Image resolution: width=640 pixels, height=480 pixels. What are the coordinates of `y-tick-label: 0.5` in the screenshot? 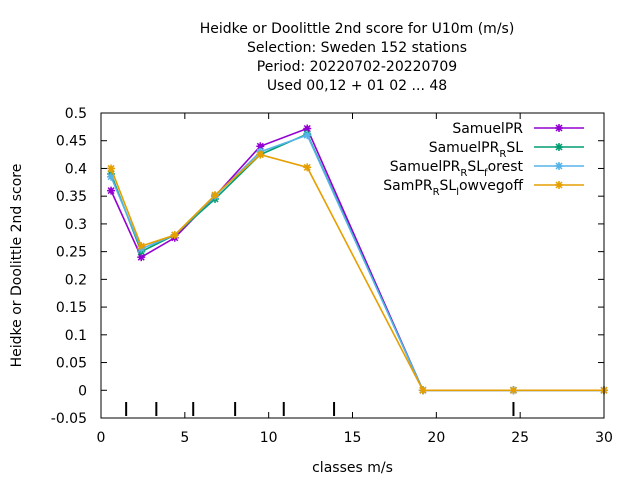 It's located at (76, 114).